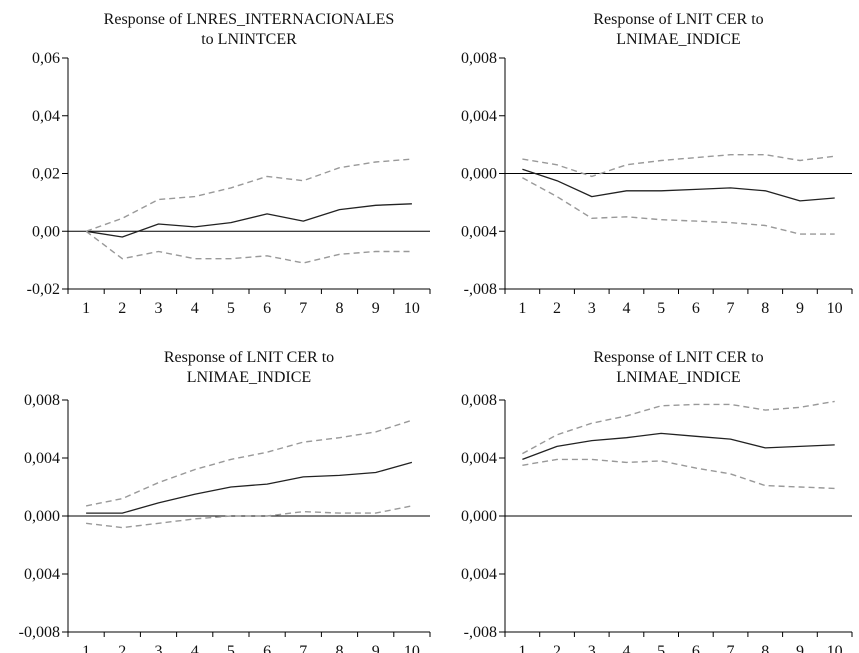 Image resolution: width=859 pixels, height=653 pixels. Describe the element at coordinates (46, 174) in the screenshot. I see `y-tick-label: 0,02` at that location.